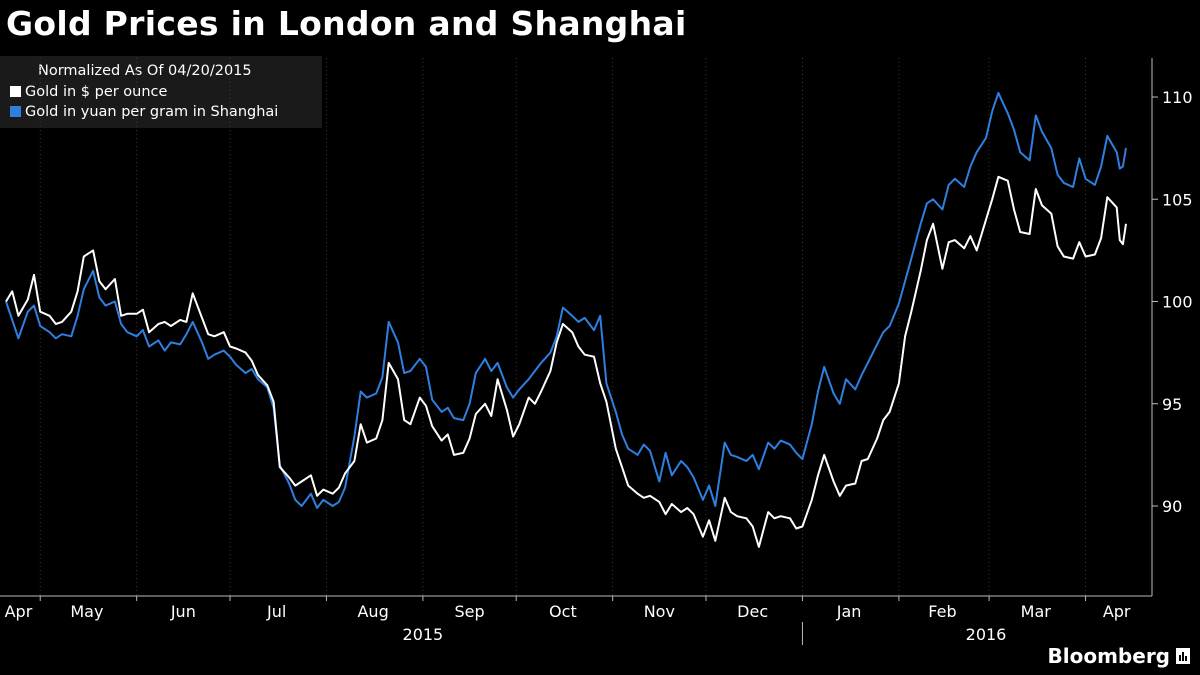 This screenshot has height=675, width=1200. I want to click on y-tick-label: 105, so click(1177, 199).